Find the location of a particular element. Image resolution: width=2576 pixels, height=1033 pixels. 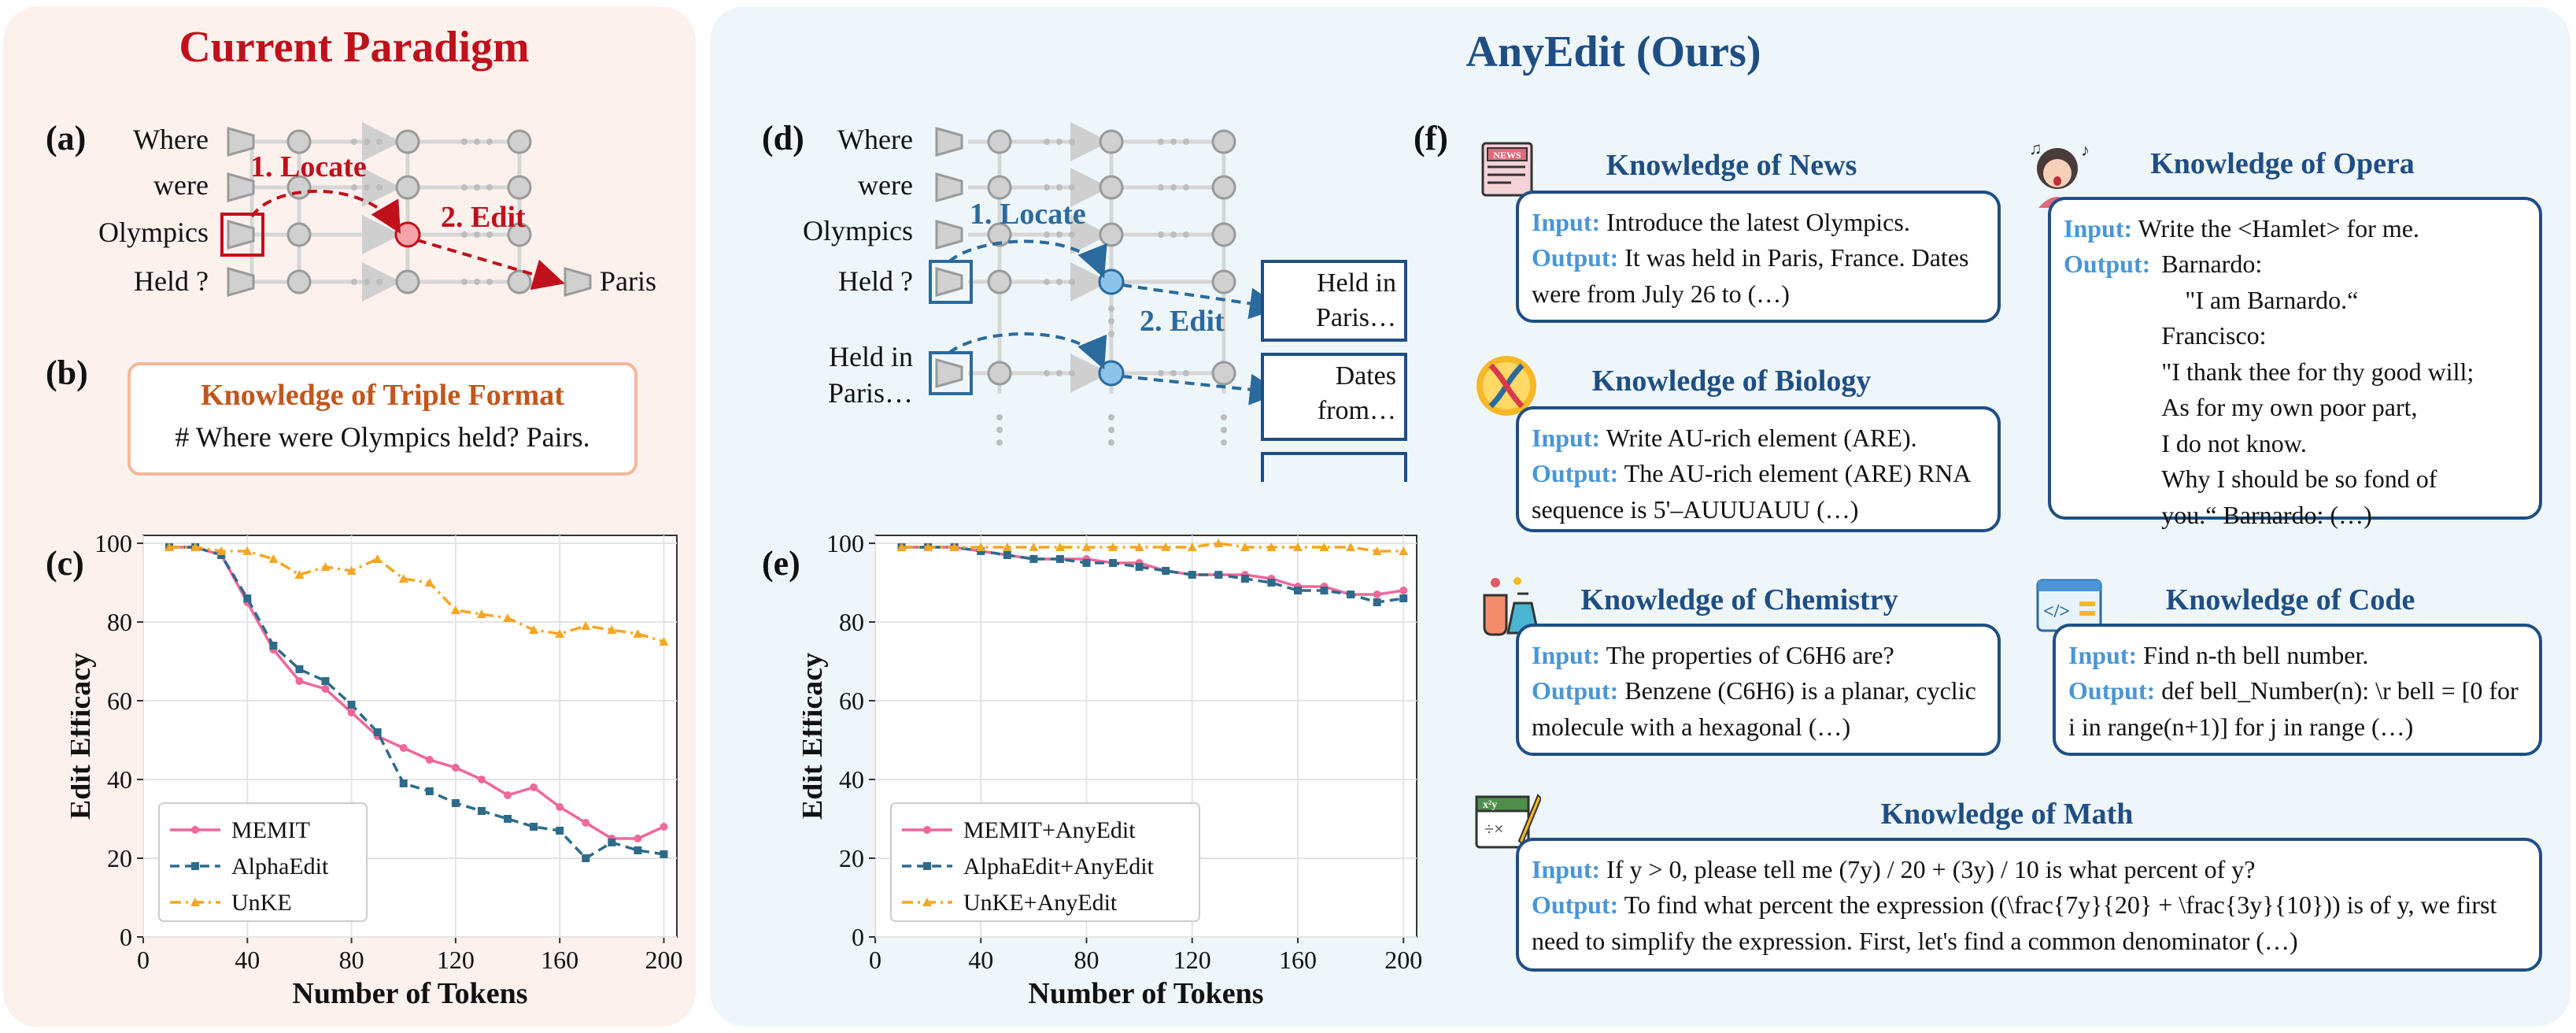

y-tick-label: 0 is located at coordinates (126, 937).